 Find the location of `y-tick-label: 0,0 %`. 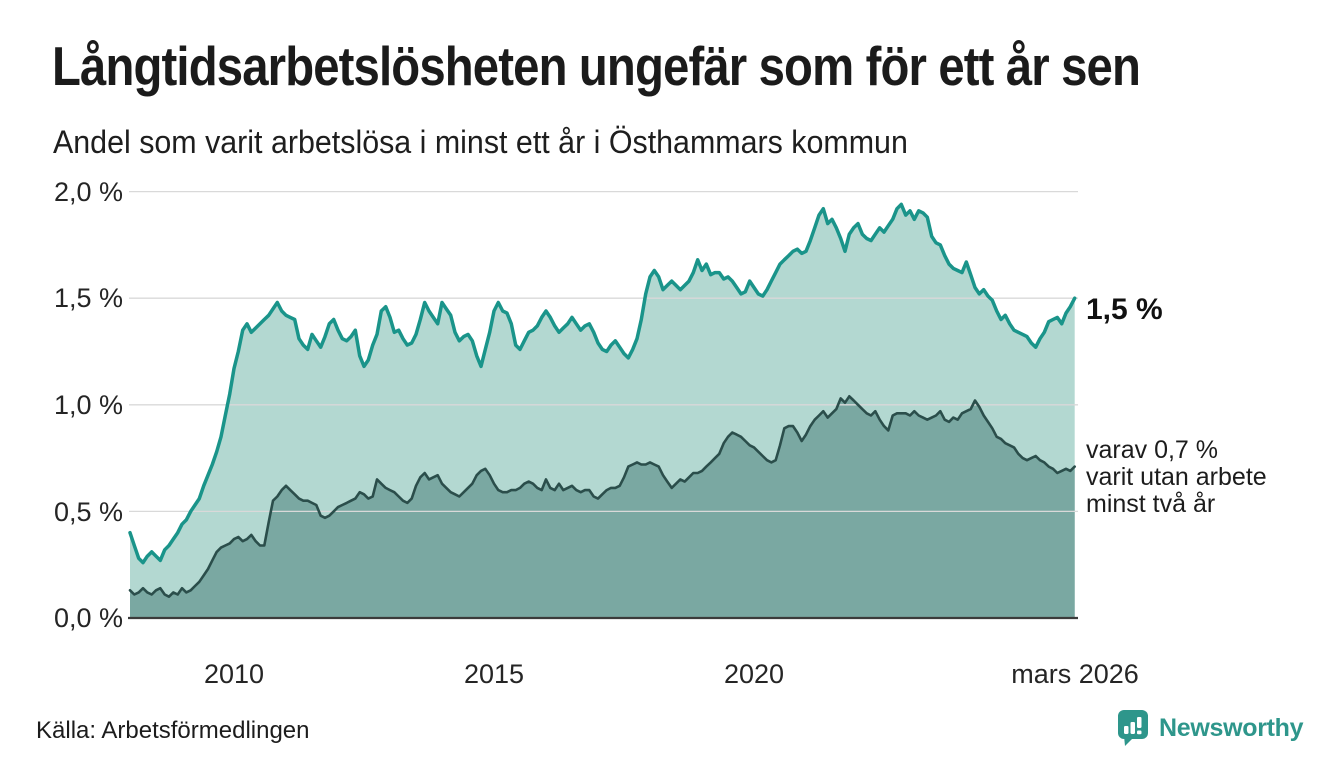

y-tick-label: 0,0 % is located at coordinates (88, 618).